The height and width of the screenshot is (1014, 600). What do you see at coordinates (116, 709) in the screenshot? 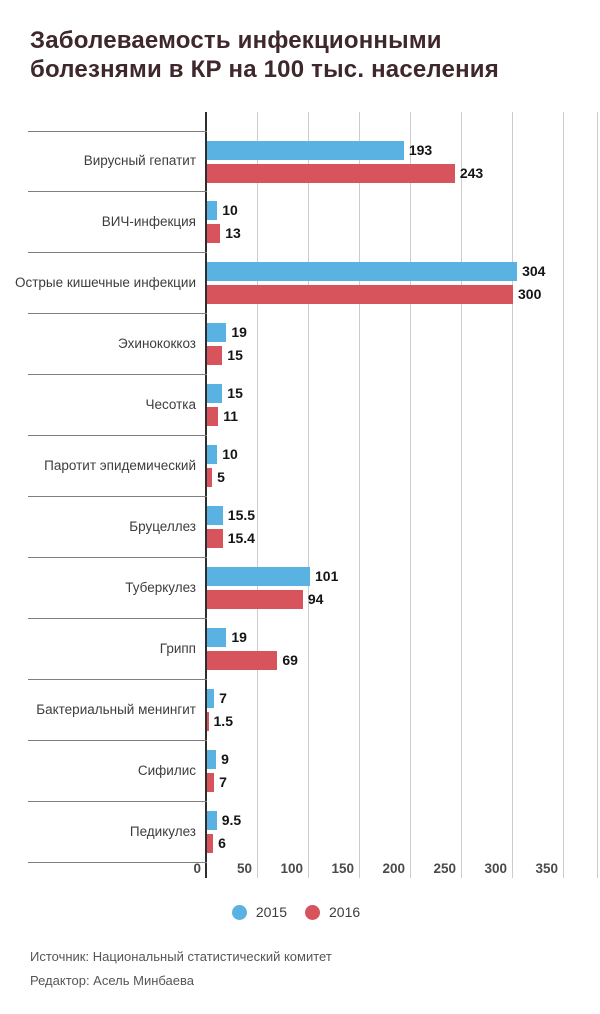
I see `category-label: Бактериальный менингит` at bounding box center [116, 709].